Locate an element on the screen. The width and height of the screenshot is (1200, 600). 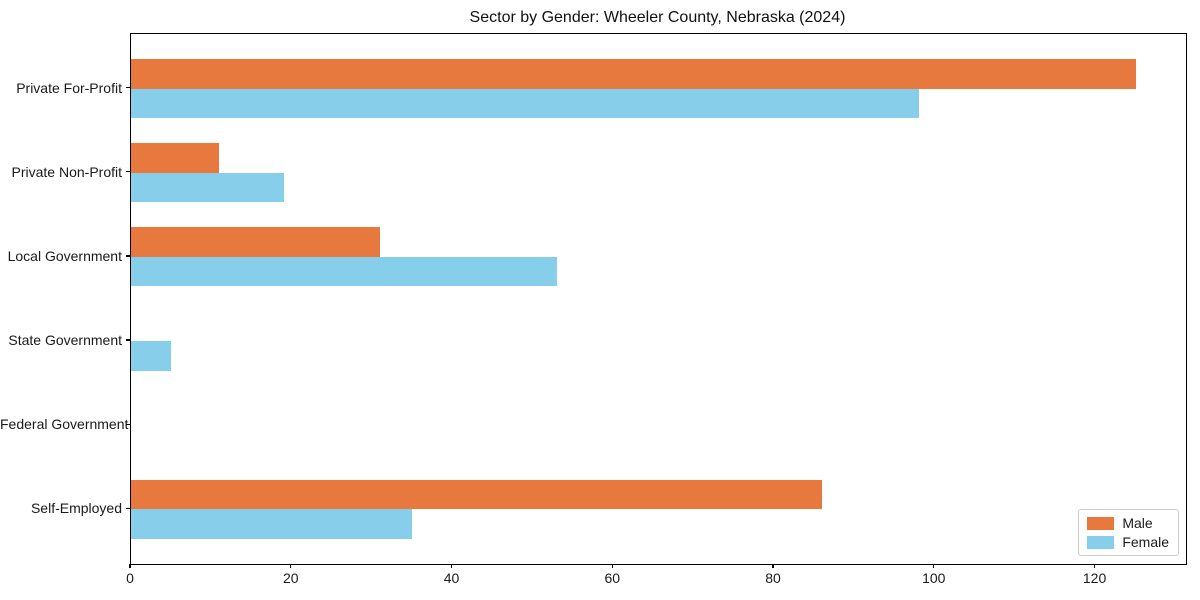
bar-female-private-non-profit is located at coordinates (207, 187).